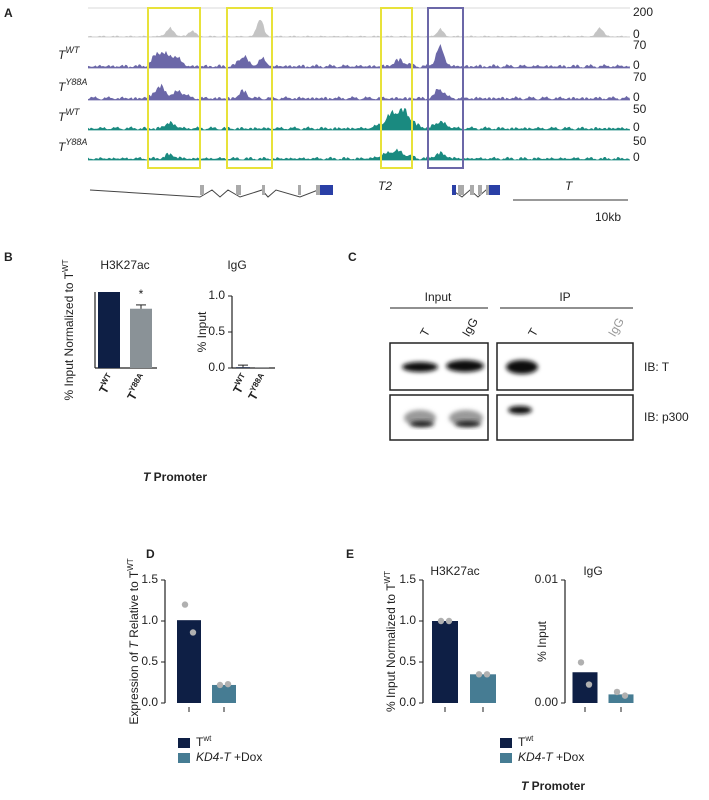 The width and height of the screenshot is (709, 800). I want to click on chart-title: H3K27ac, so click(124, 265).